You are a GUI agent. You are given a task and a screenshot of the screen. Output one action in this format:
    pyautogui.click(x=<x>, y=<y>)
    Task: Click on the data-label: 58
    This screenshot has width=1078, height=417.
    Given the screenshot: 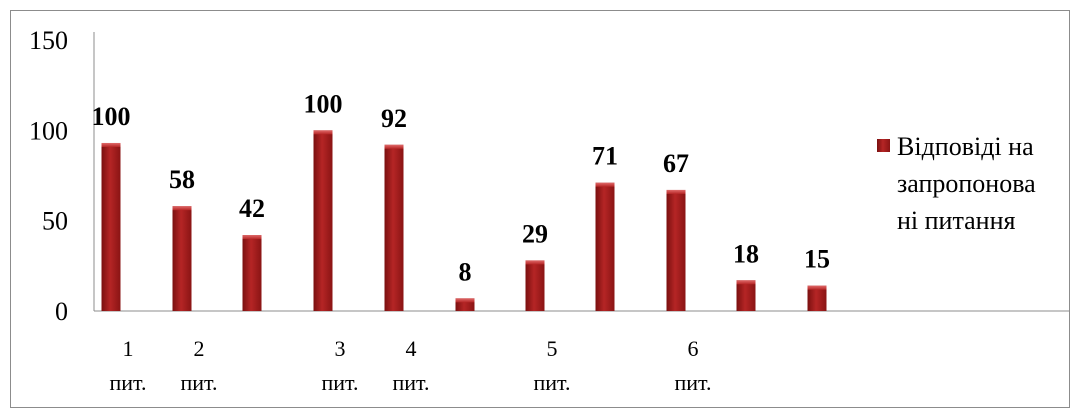 What is the action you would take?
    pyautogui.click(x=182, y=179)
    